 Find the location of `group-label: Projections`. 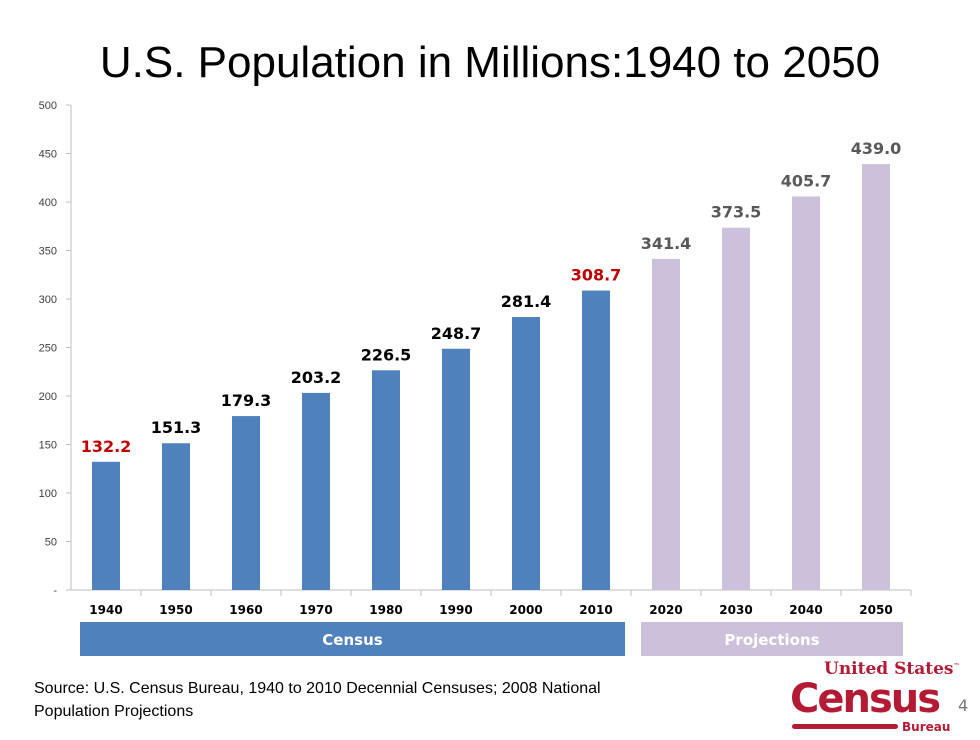

group-label: Projections is located at coordinates (771, 640).